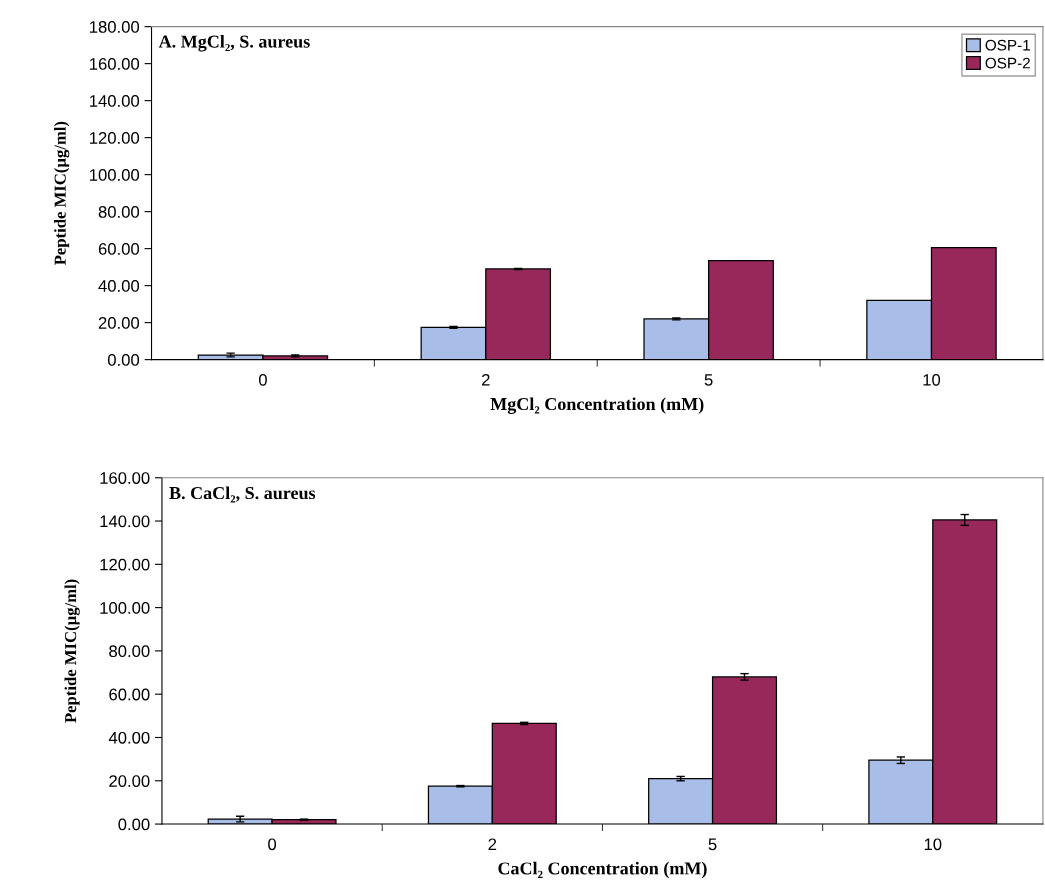 This screenshot has width=1045, height=888. What do you see at coordinates (242, 494) in the screenshot?
I see `chart-title: B. CaCl₂, S. aureus` at bounding box center [242, 494].